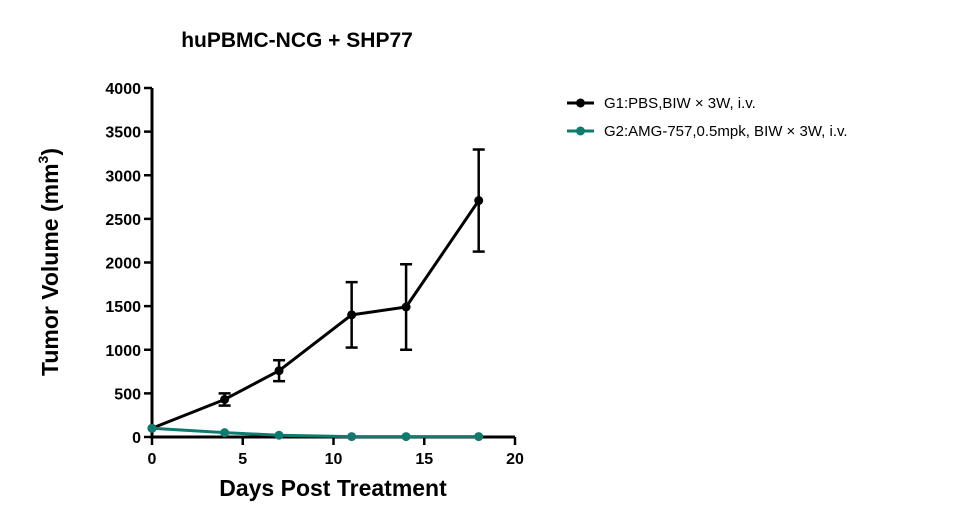 Image resolution: width=956 pixels, height=522 pixels. Describe the element at coordinates (43, 159) in the screenshot. I see `y-axis-title-sup: 3` at that location.